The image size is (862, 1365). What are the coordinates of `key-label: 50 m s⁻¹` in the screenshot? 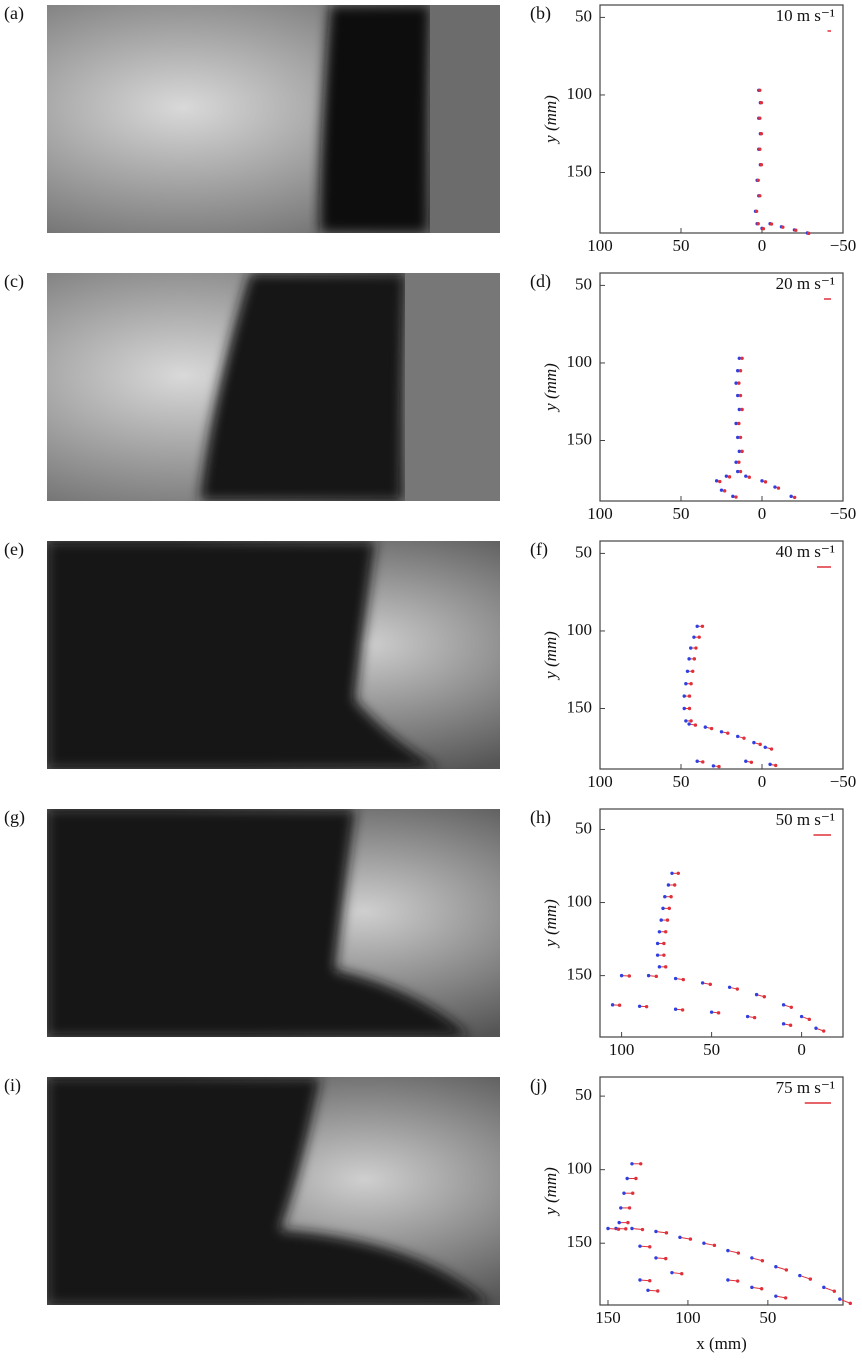 It's located at (805, 819).